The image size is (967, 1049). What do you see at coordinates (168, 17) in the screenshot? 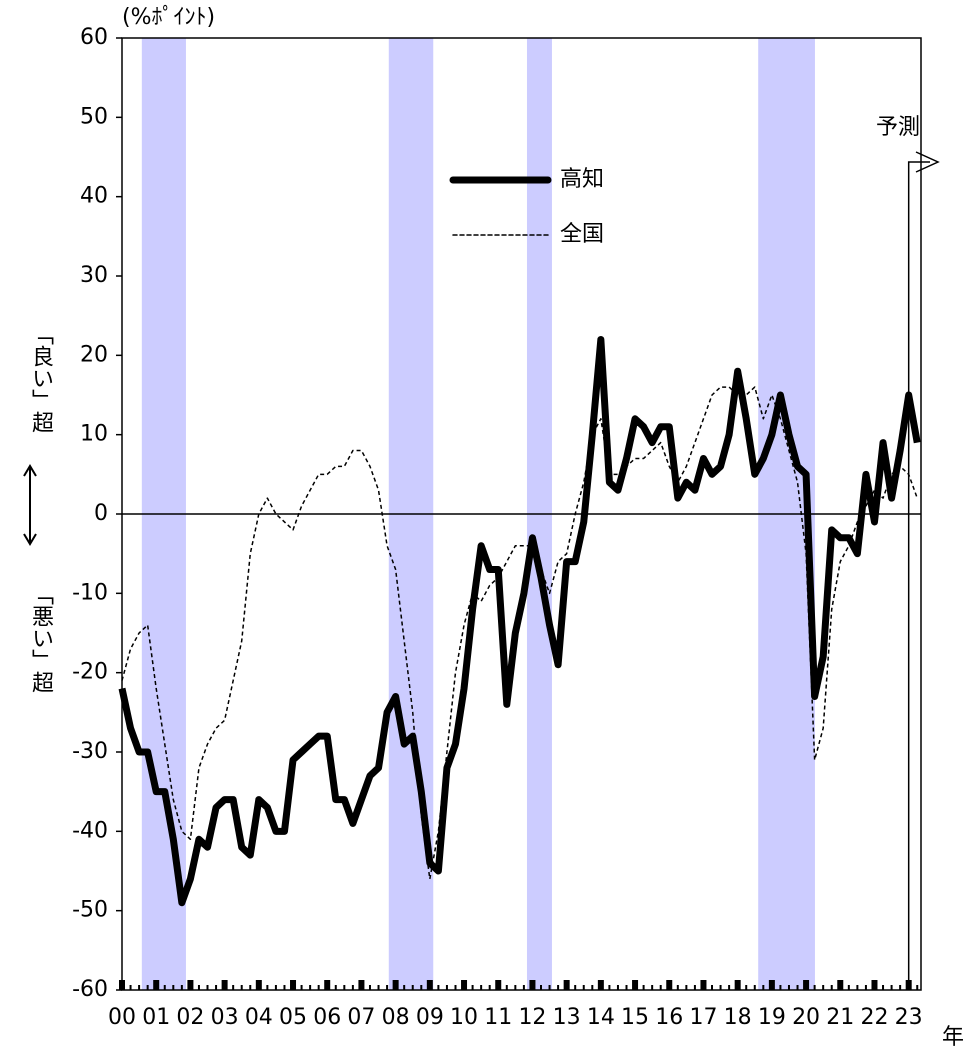
I see `y-unit: (%ﾎﾟｲﾝﾄ)` at bounding box center [168, 17].